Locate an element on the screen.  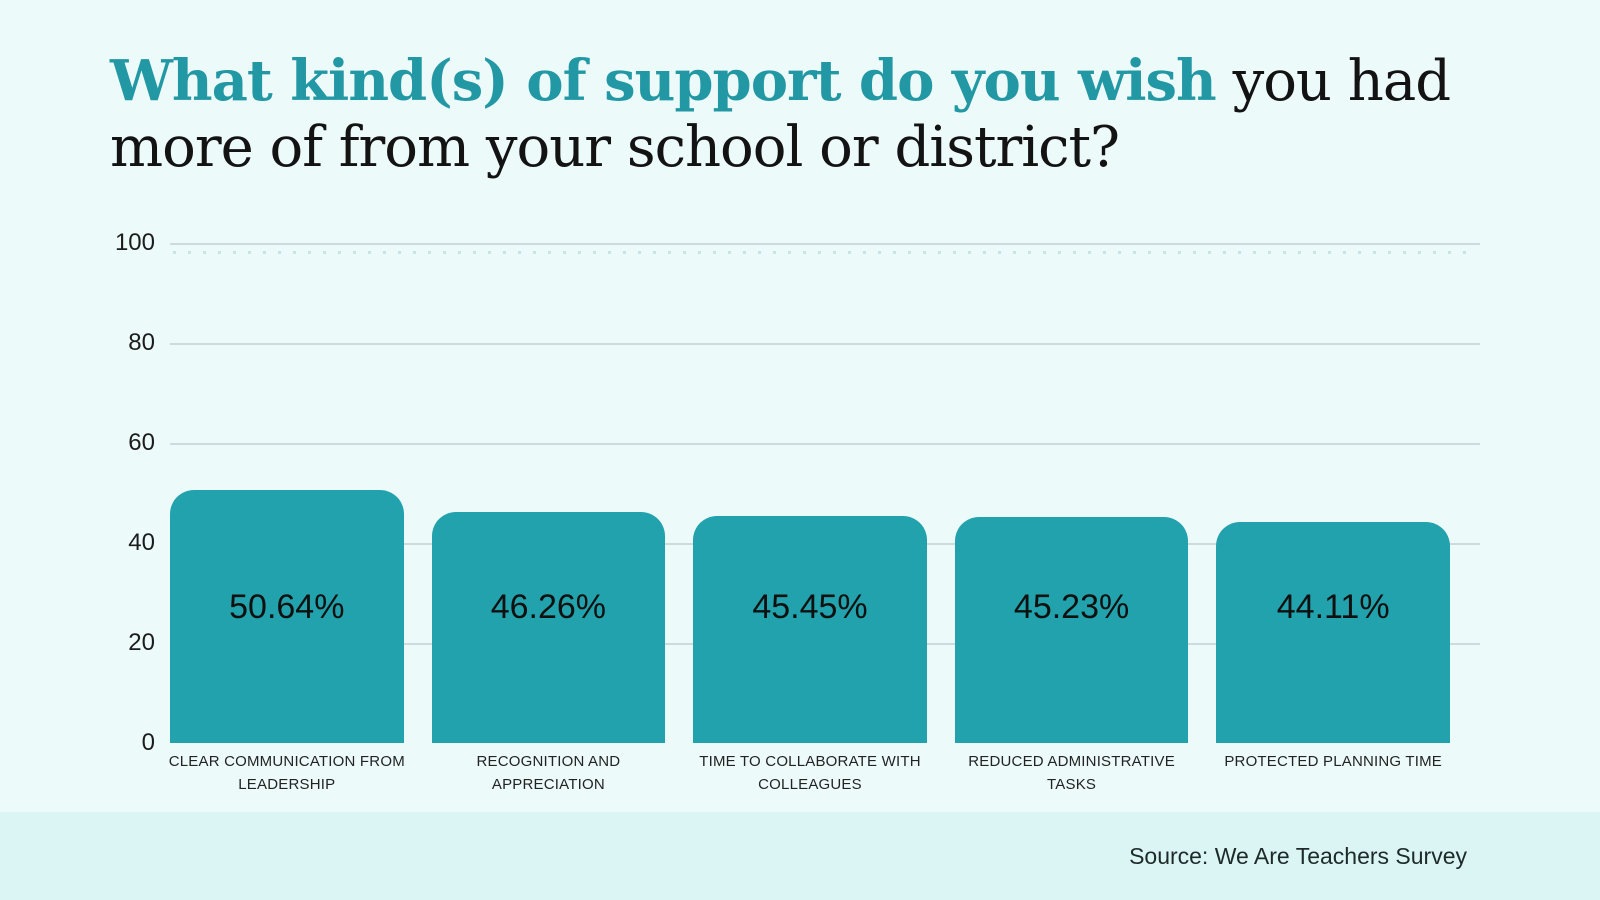
bar-category-label: RECOGNITION AND APPRECIATION is located at coordinates (548, 773).